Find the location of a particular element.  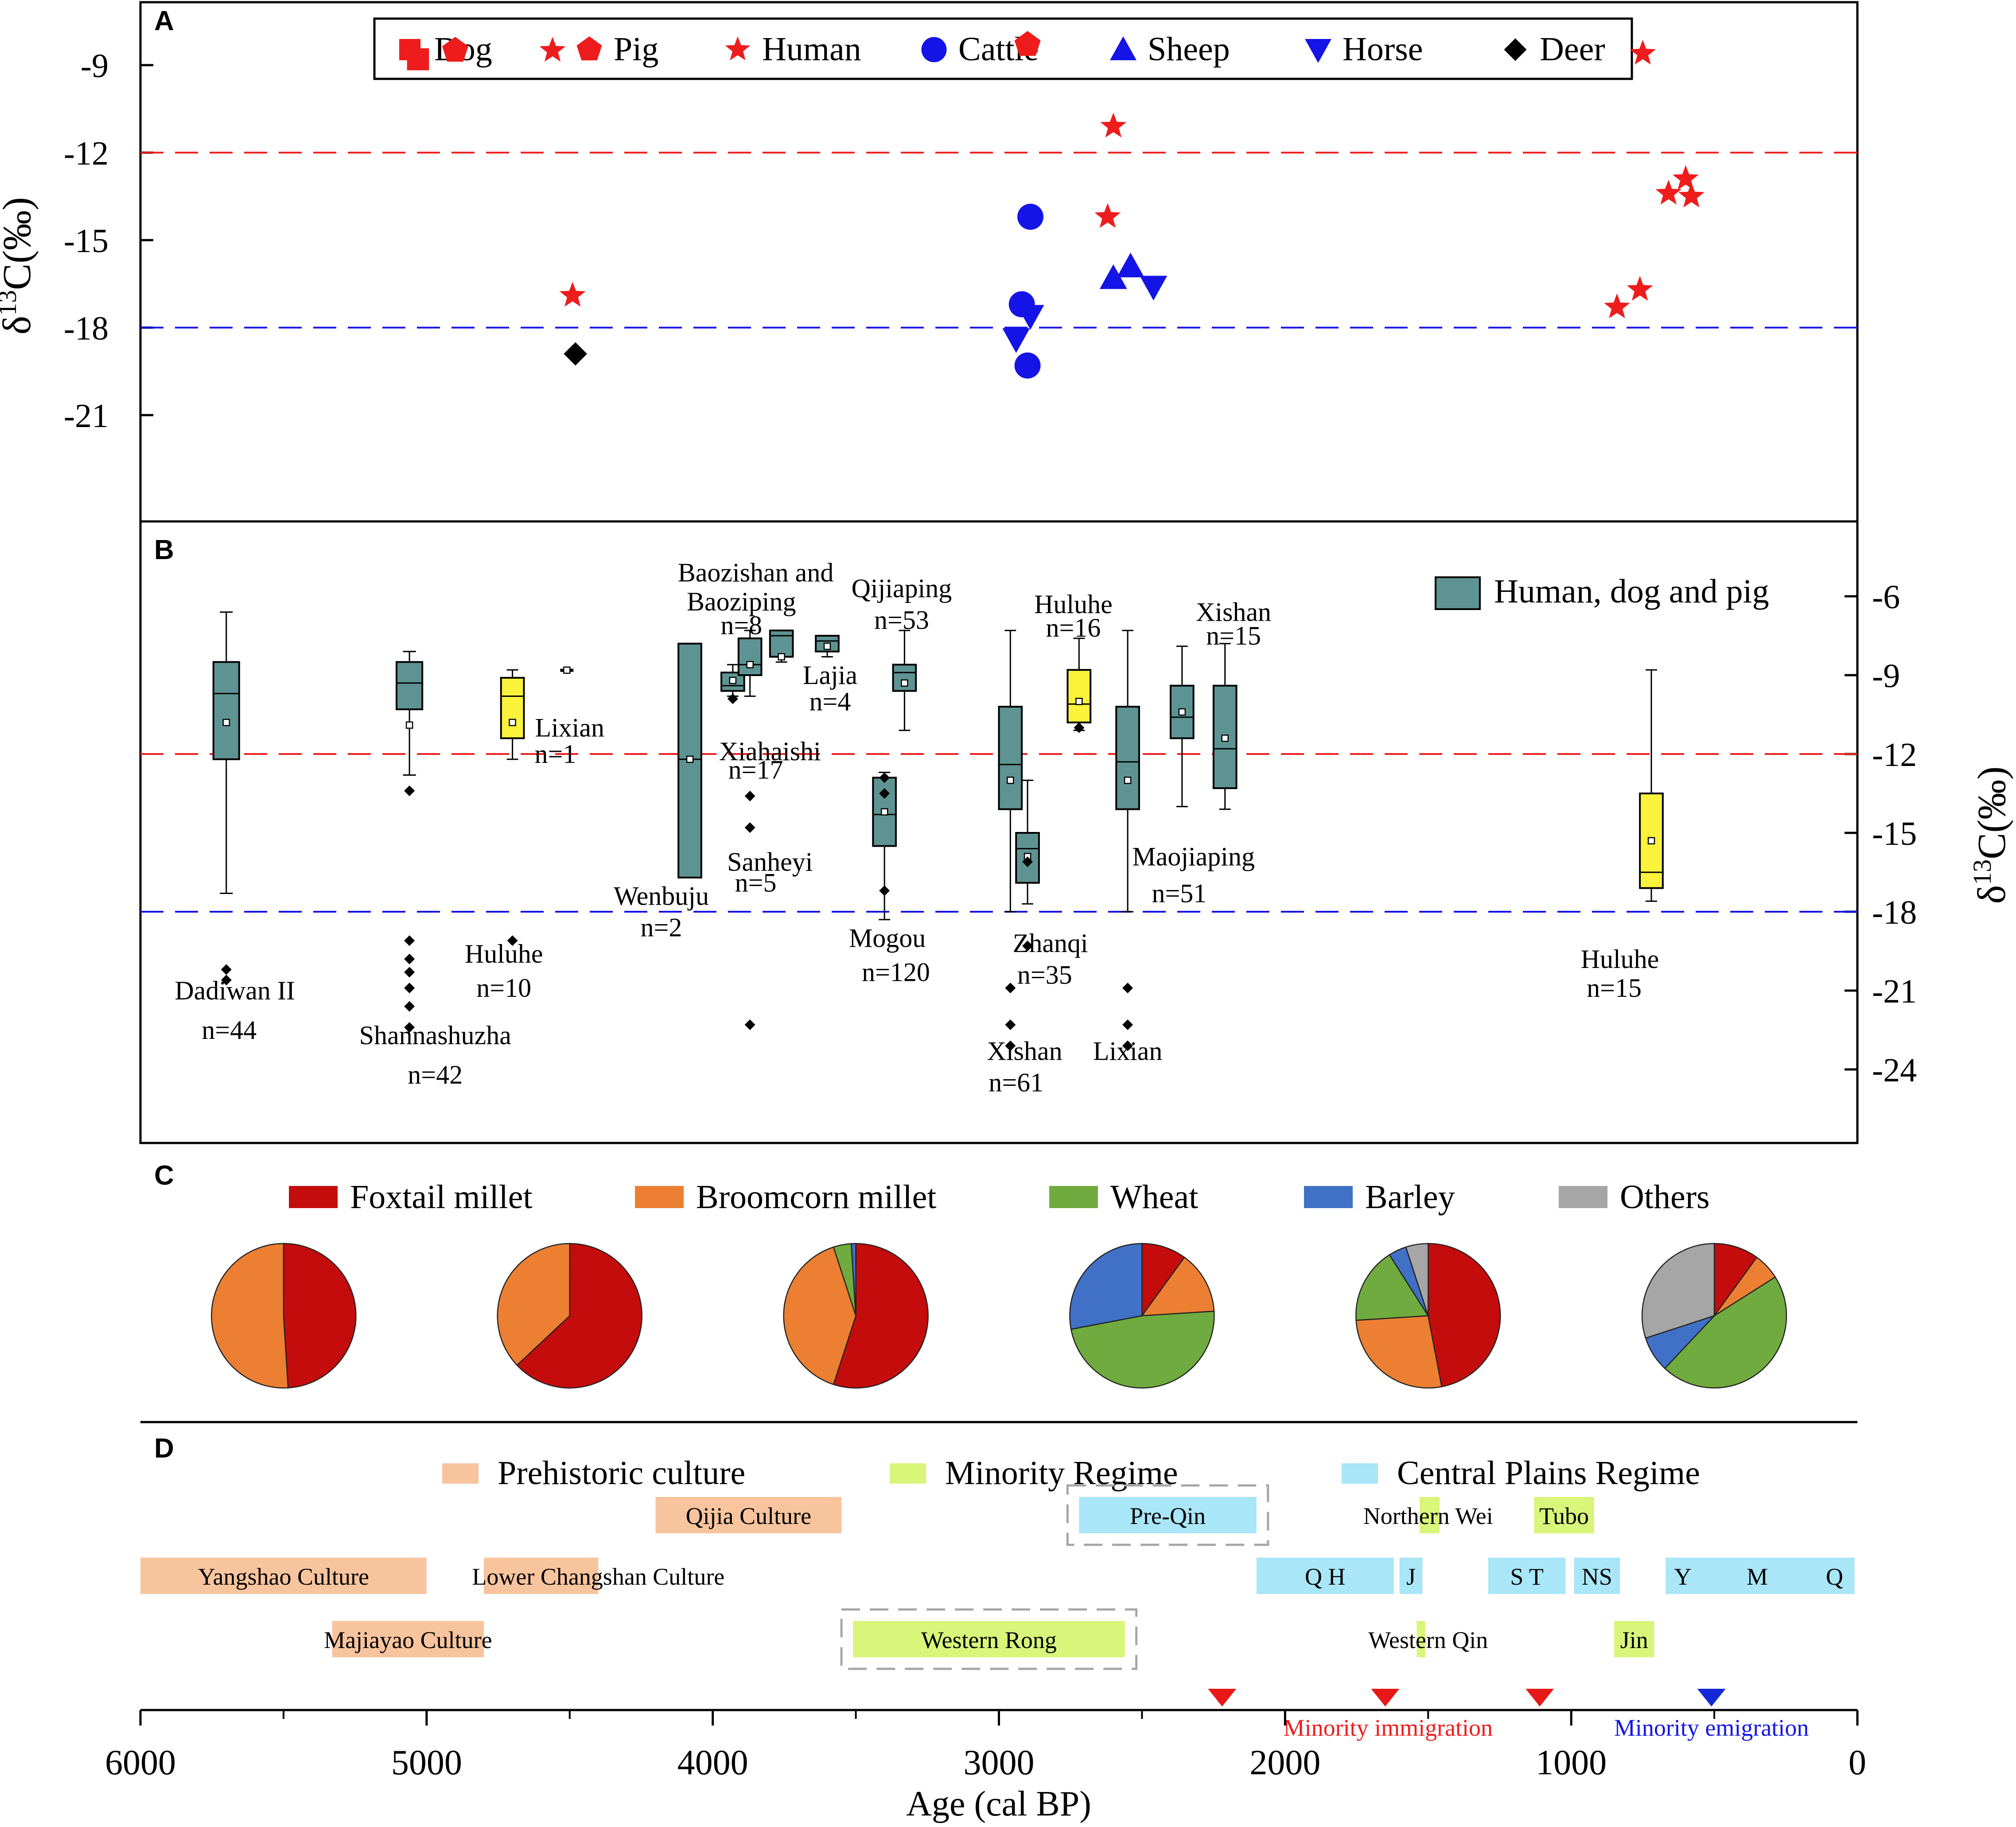

d-free-label: Northern Wei is located at coordinates (1428, 1516).